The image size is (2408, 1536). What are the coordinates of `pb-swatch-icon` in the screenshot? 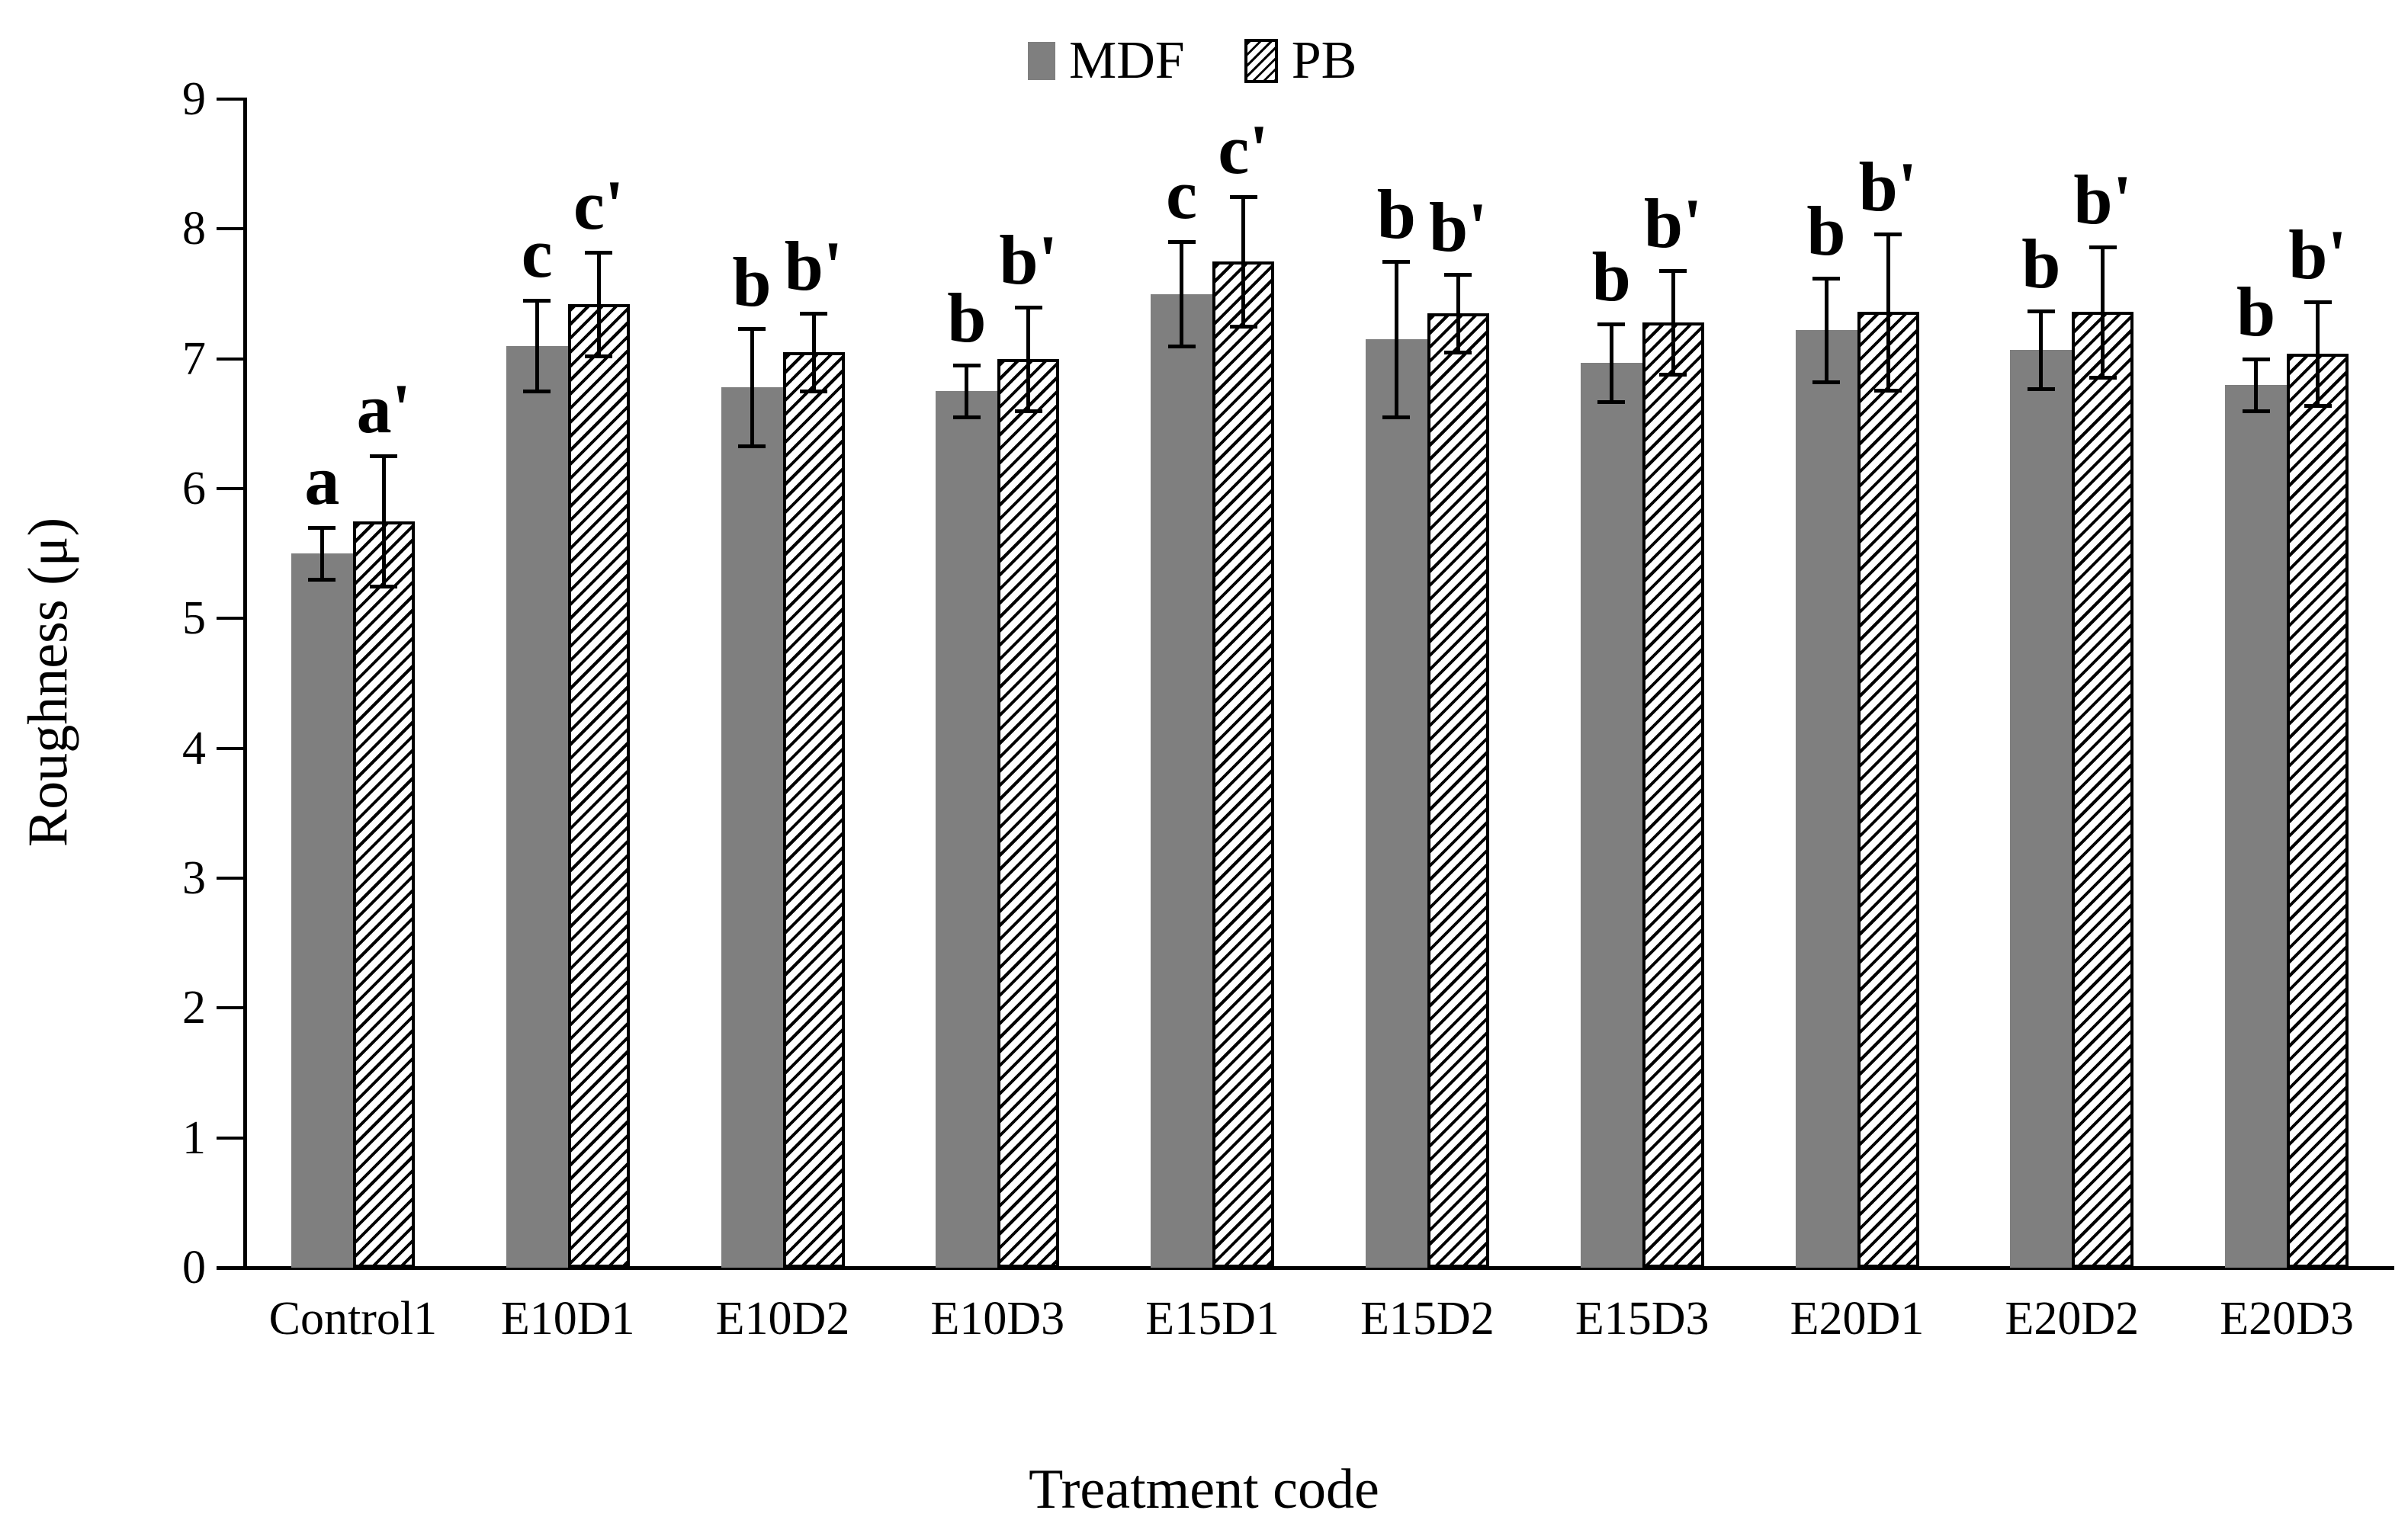 It's located at (1261, 61).